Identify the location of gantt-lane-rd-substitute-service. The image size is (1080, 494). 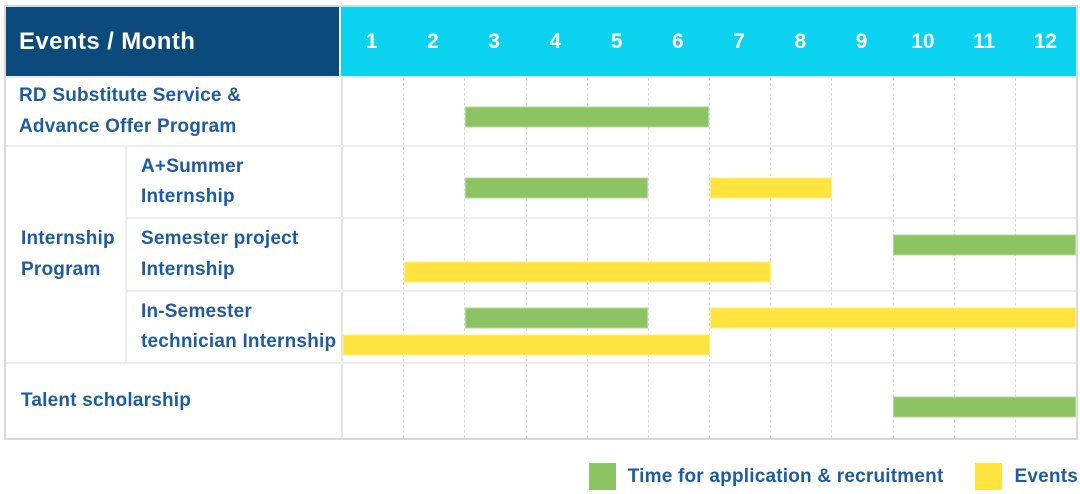
(708, 110).